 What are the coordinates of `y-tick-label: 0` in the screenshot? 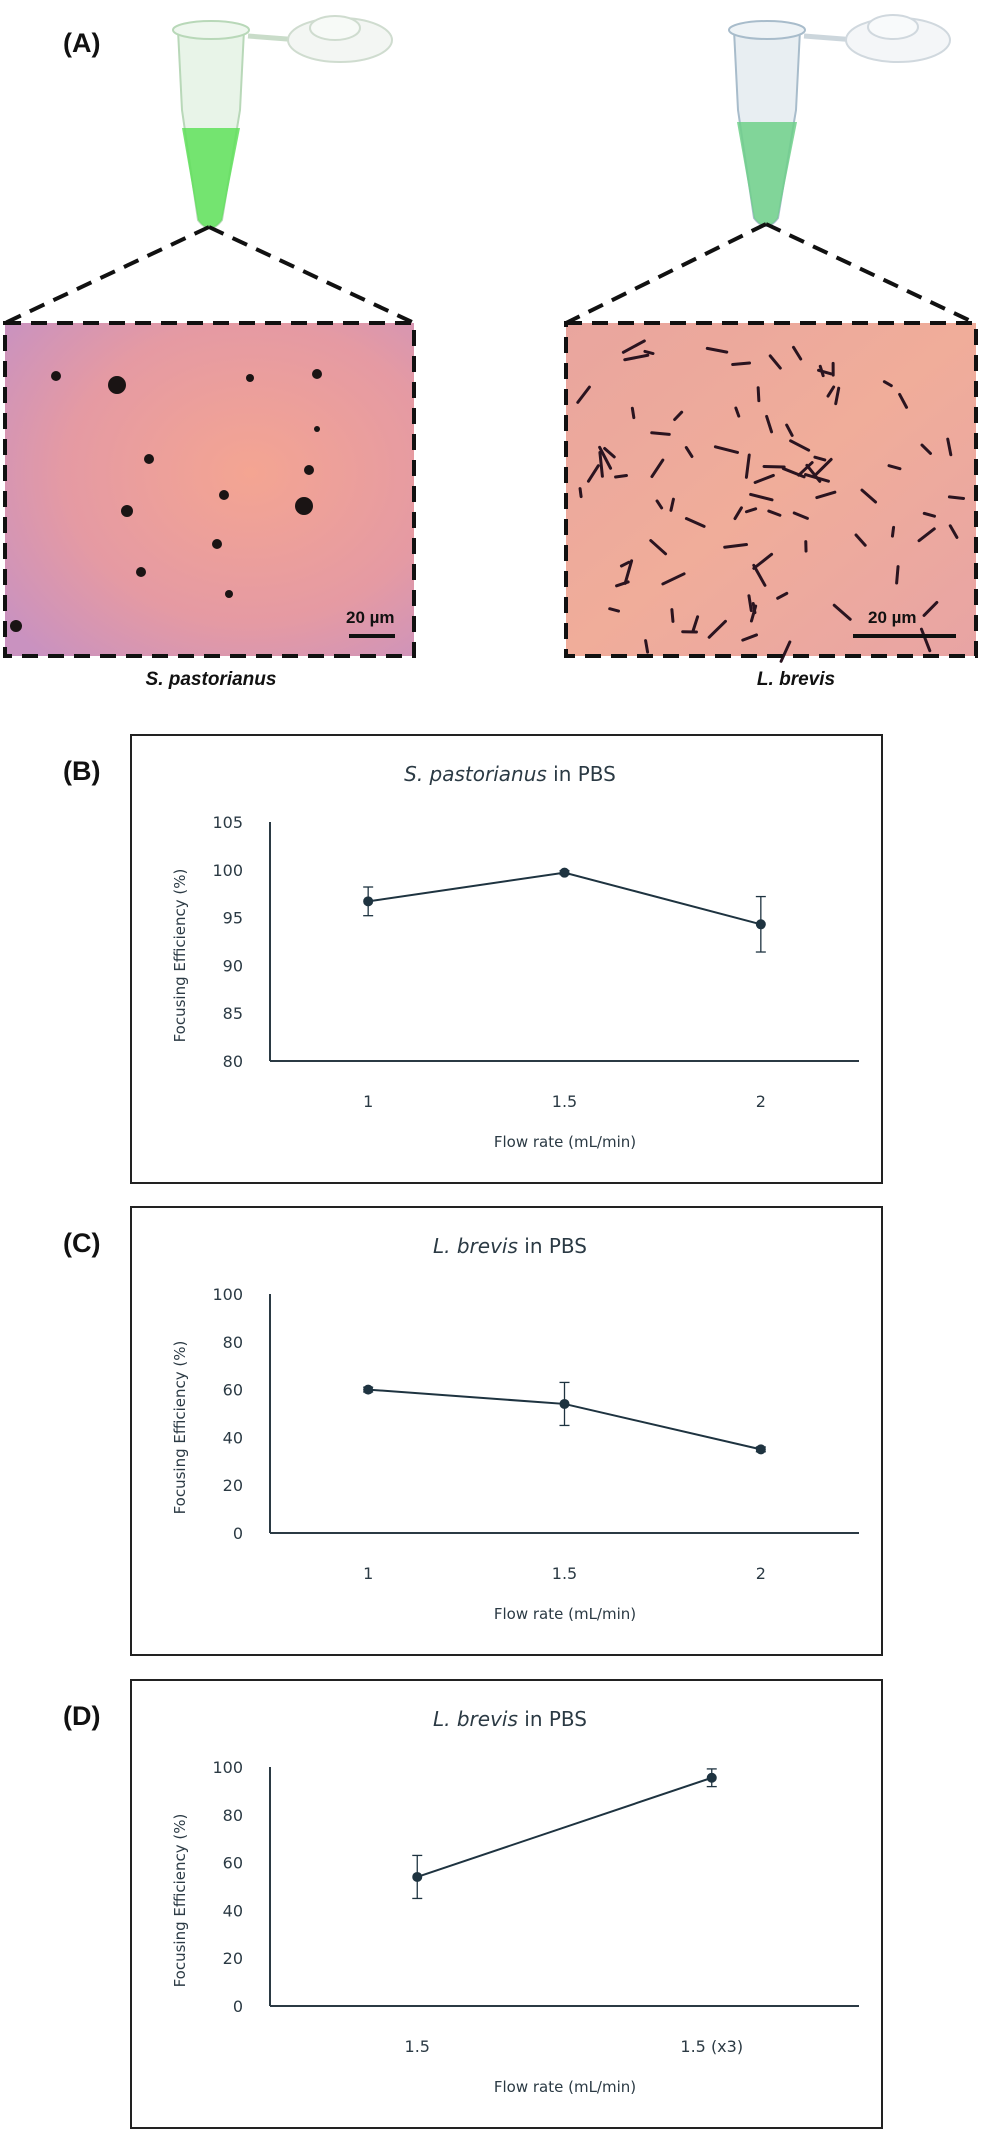 It's located at (238, 2006).